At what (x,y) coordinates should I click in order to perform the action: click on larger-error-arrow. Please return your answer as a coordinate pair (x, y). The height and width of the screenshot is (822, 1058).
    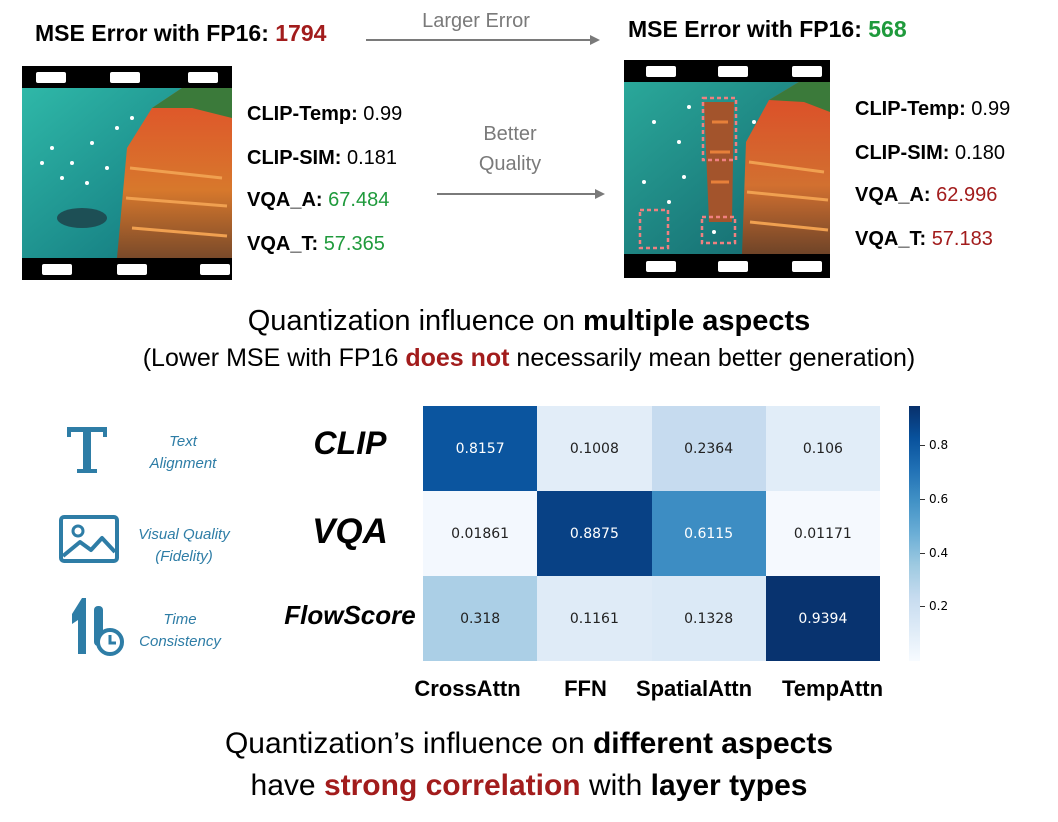
    Looking at the image, I should click on (483, 40).